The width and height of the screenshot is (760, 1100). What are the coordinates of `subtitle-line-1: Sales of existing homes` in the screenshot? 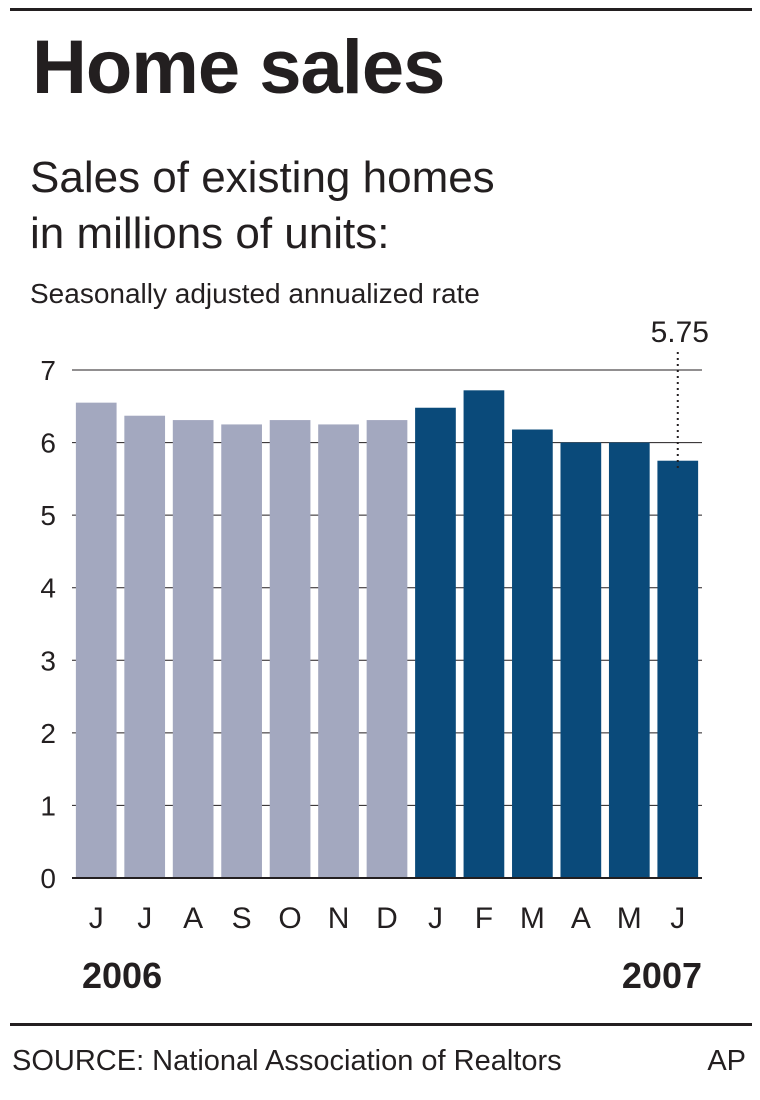 It's located at (262, 177).